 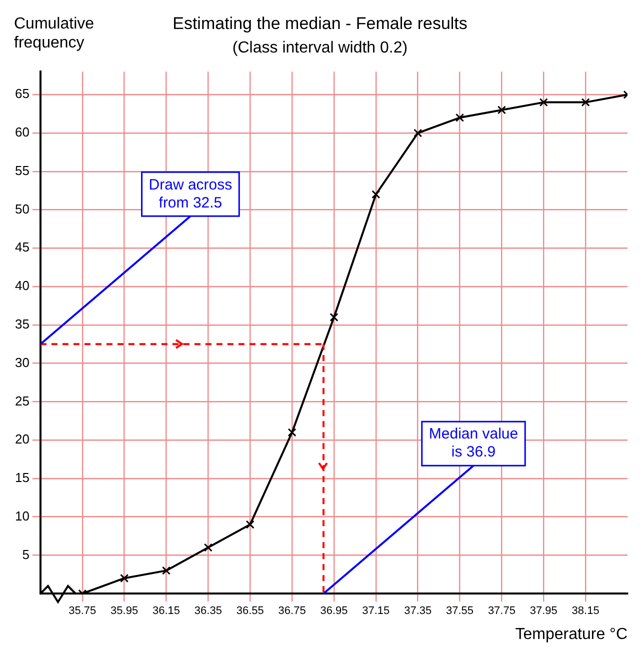 I want to click on y-tick-label: 45, so click(x=22, y=247).